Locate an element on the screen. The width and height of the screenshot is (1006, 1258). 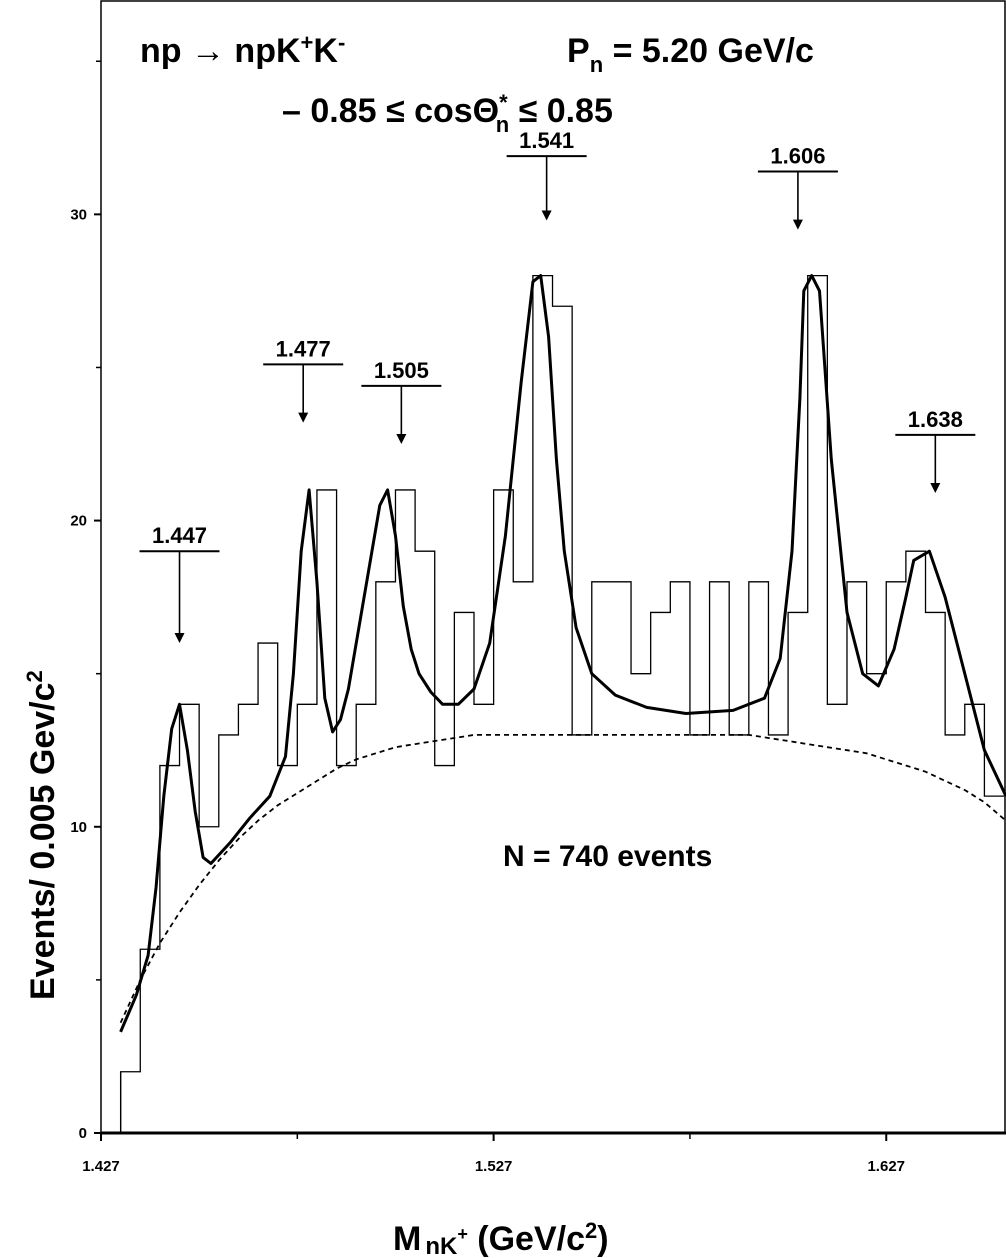
y-tick-label: 20 is located at coordinates (78, 521).